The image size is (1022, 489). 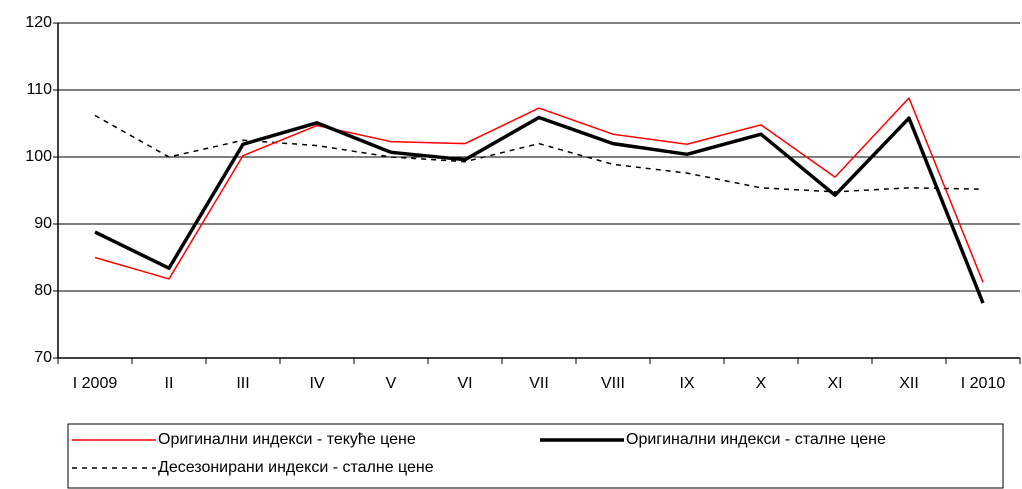 What do you see at coordinates (38, 22) in the screenshot?
I see `y-tick-label: 120` at bounding box center [38, 22].